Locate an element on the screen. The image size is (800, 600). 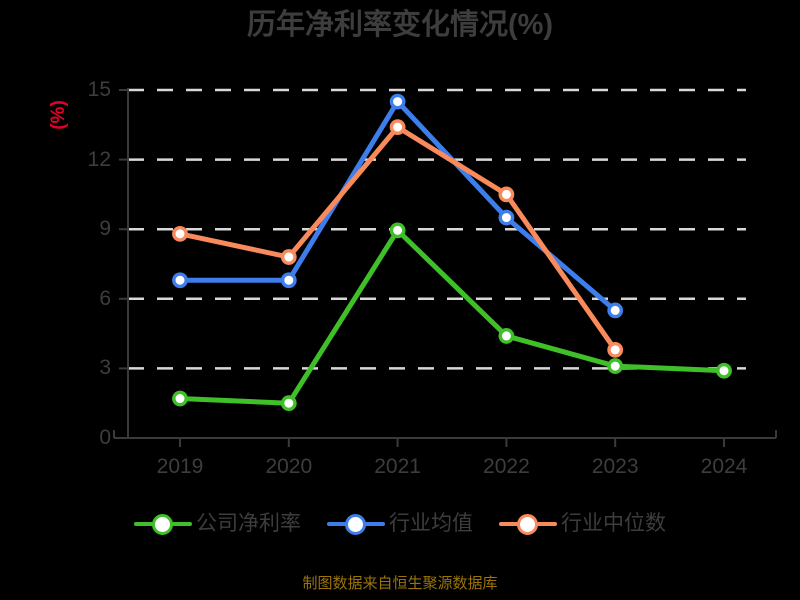
legend-item-1: 行业均值 is located at coordinates (400, 524).